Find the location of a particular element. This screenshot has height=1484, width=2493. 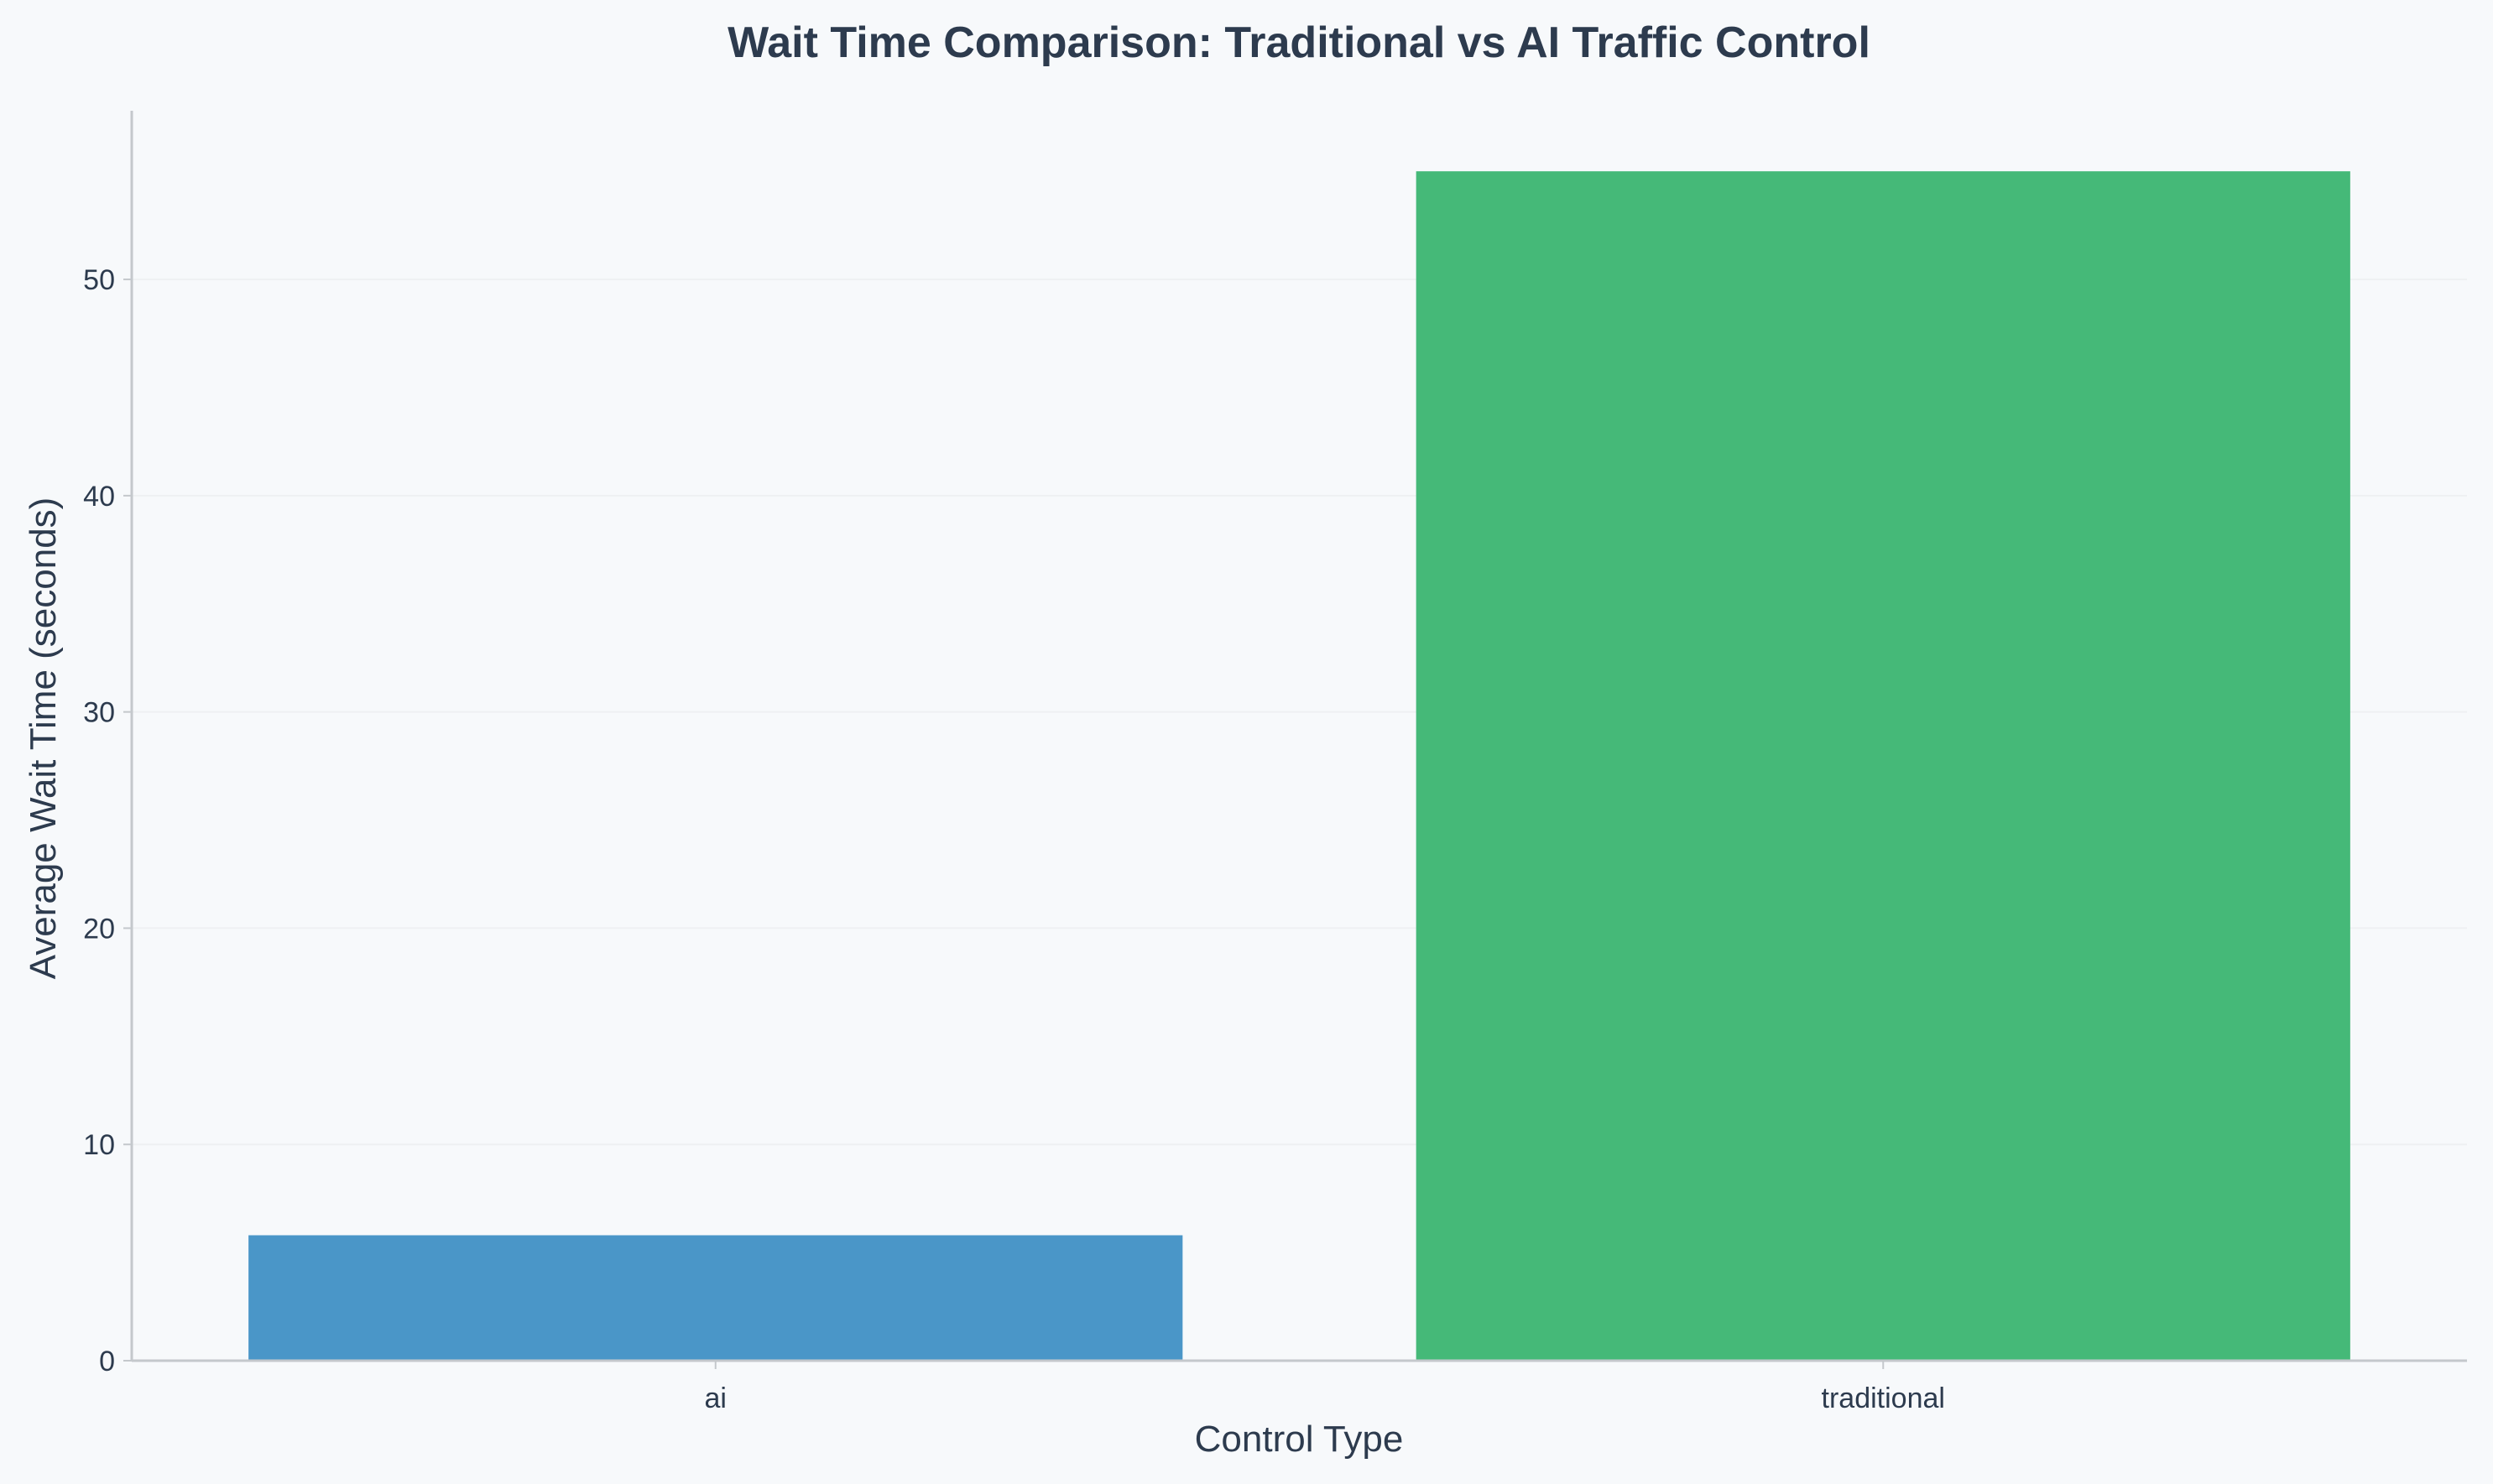

y-tick-label: 50 is located at coordinates (99, 280).